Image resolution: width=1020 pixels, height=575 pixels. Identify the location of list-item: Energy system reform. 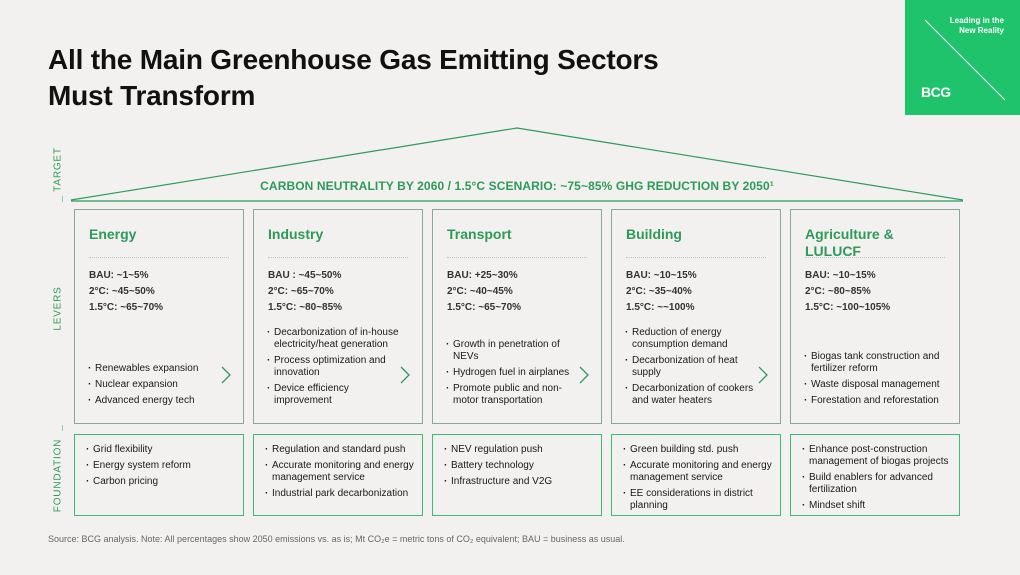
(160, 466).